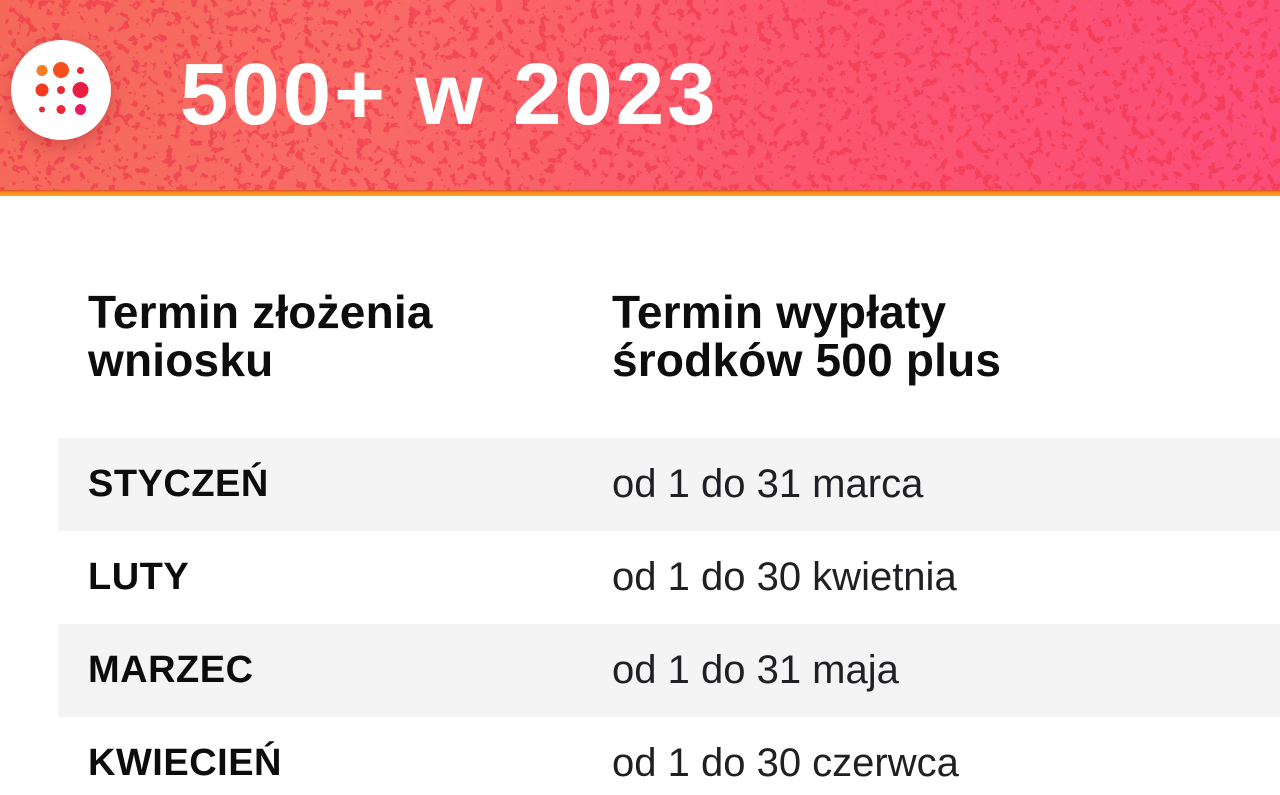 The width and height of the screenshot is (1280, 795). Describe the element at coordinates (139, 577) in the screenshot. I see `month-label: LUTY` at that location.